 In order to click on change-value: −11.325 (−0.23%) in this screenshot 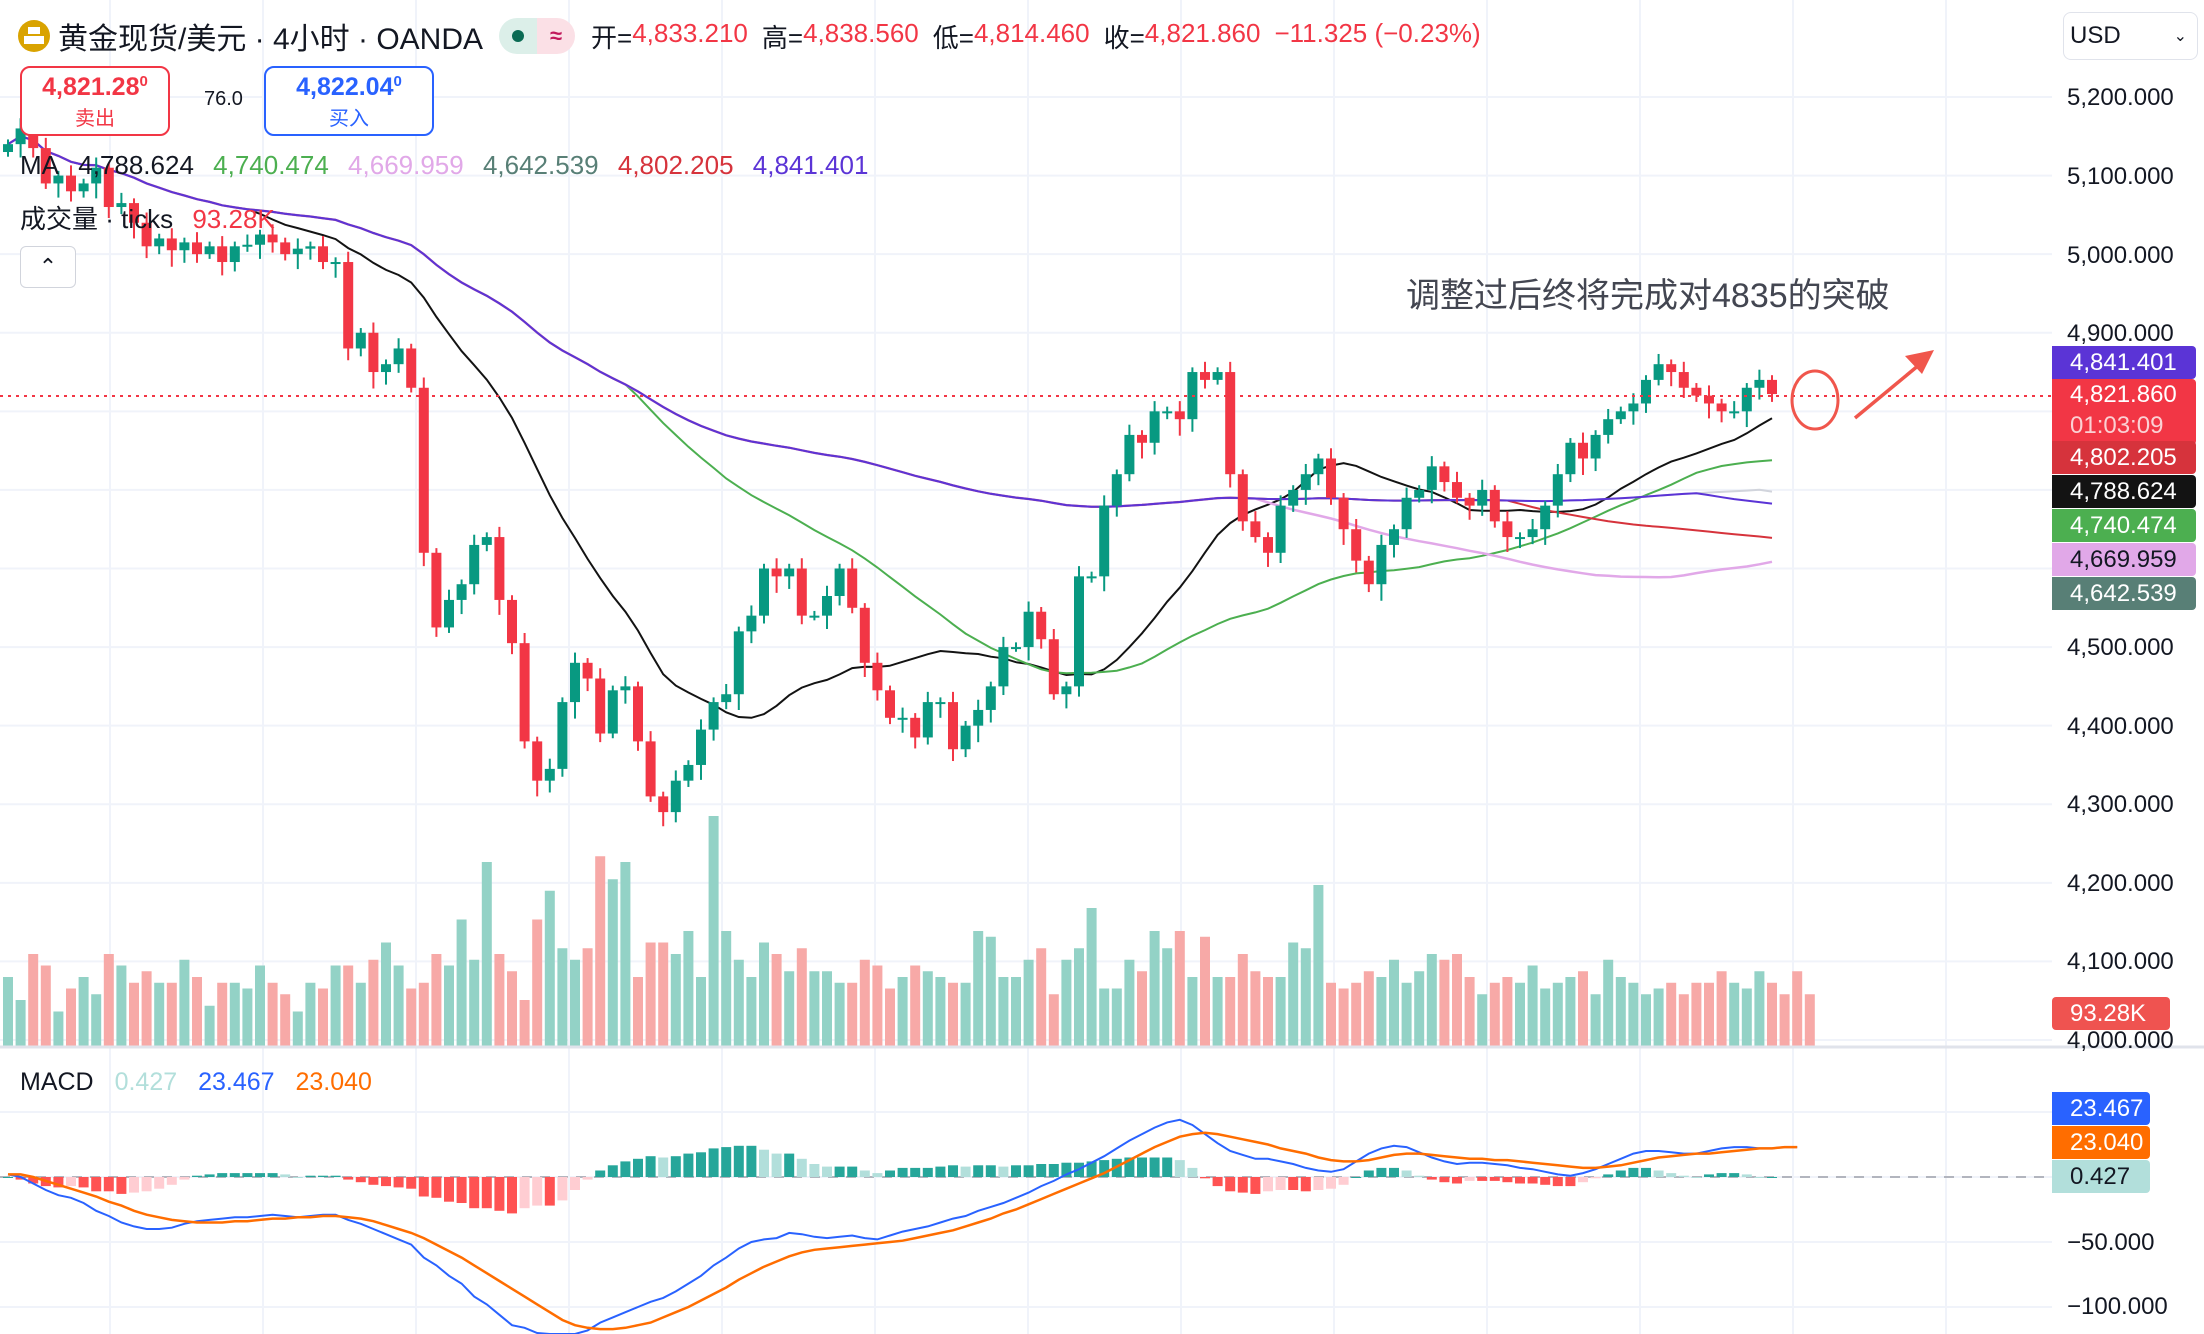, I will do `click(1377, 32)`.